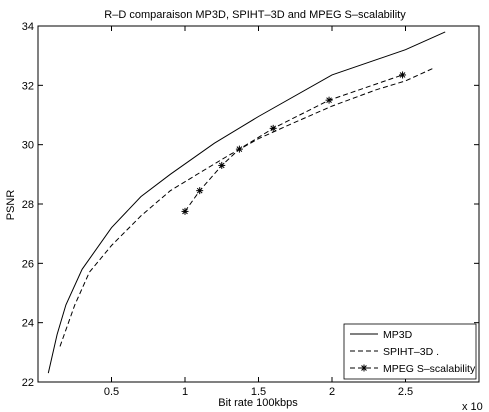 The image size is (489, 412). I want to click on y-tick-label: 24, so click(28, 324).